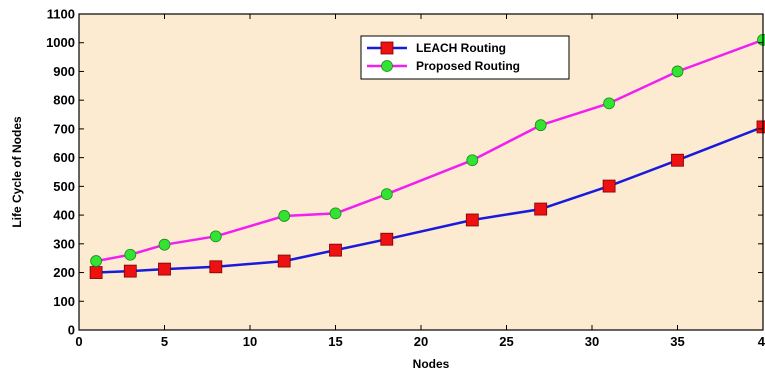  Describe the element at coordinates (431, 364) in the screenshot. I see `x-axis-title: Nodes` at that location.